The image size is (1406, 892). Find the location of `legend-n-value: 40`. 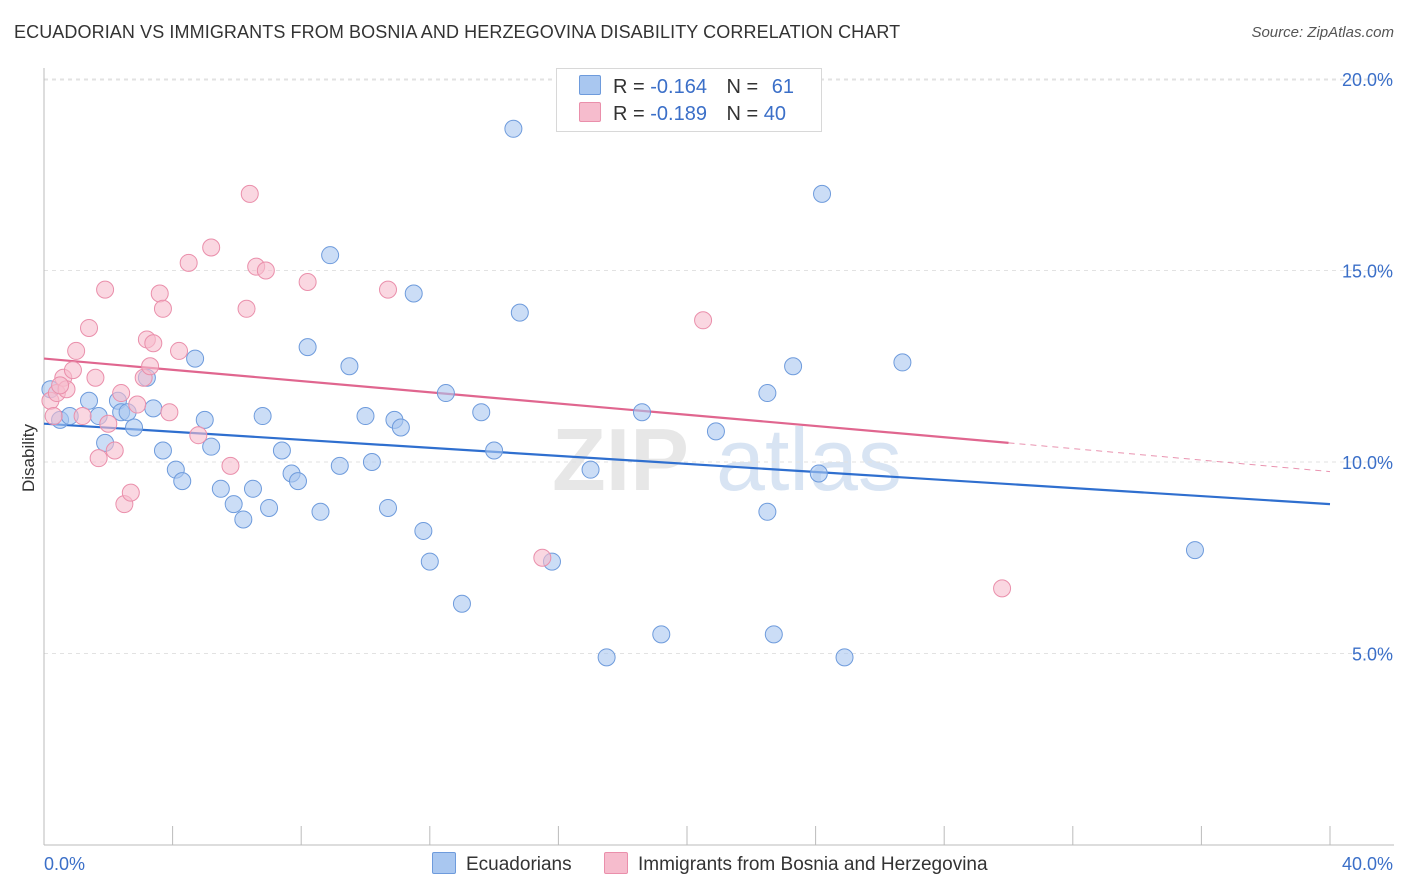

legend-n-value: 40 is located at coordinates (775, 114).